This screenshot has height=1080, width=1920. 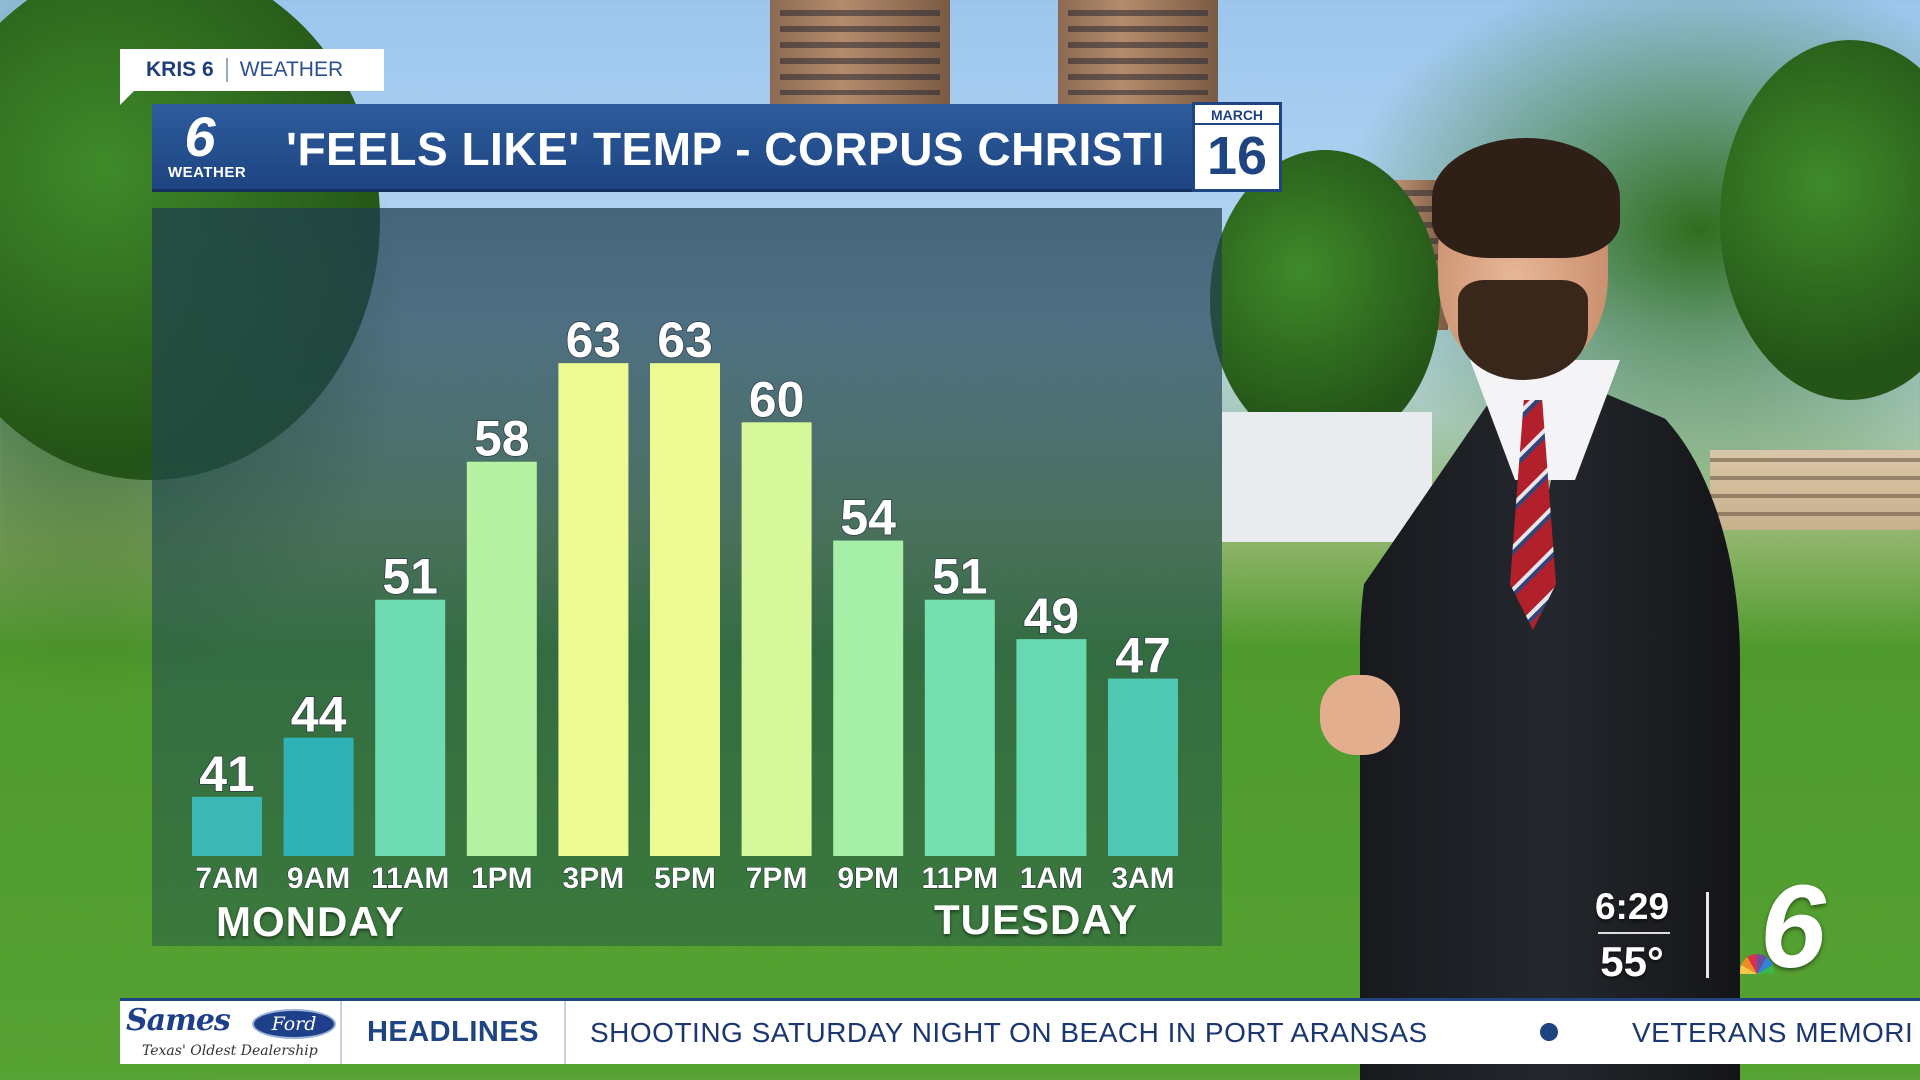 I want to click on day-label-monday: MONDAY, so click(x=310, y=921).